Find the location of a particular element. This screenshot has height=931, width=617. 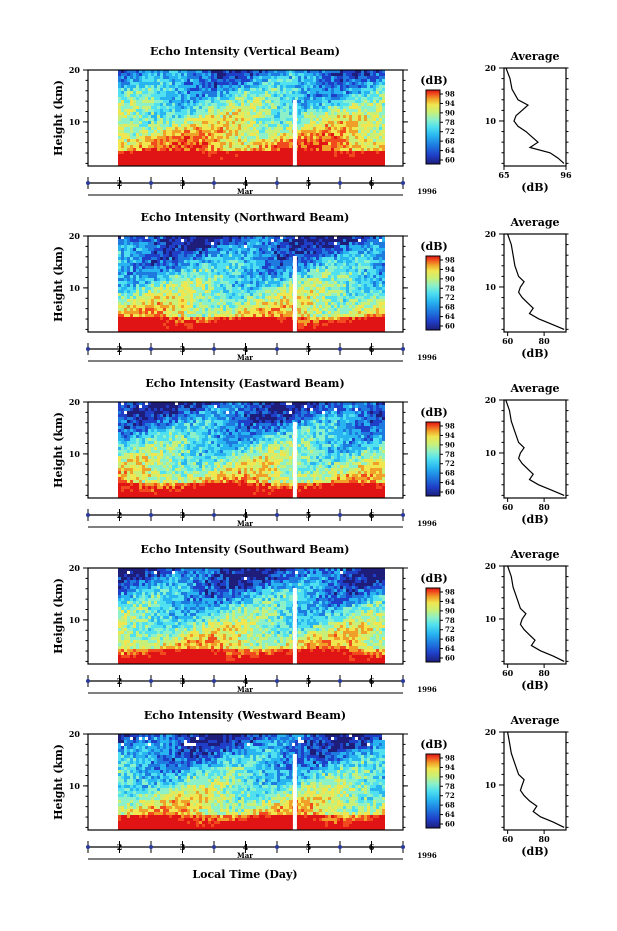

panel-title: Echo Intensity (Southward Beam) is located at coordinates (245, 549).